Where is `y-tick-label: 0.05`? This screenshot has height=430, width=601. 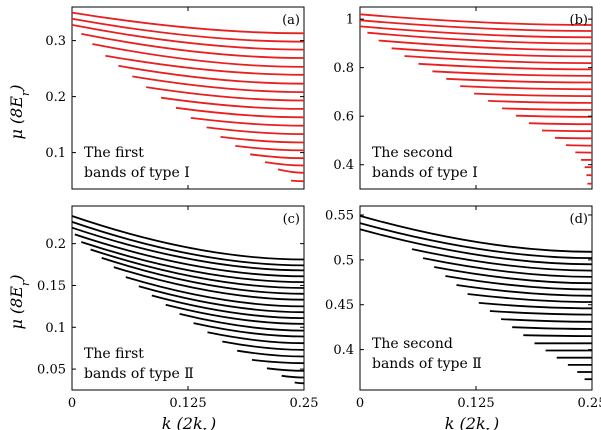
y-tick-label: 0.05 is located at coordinates (51, 370).